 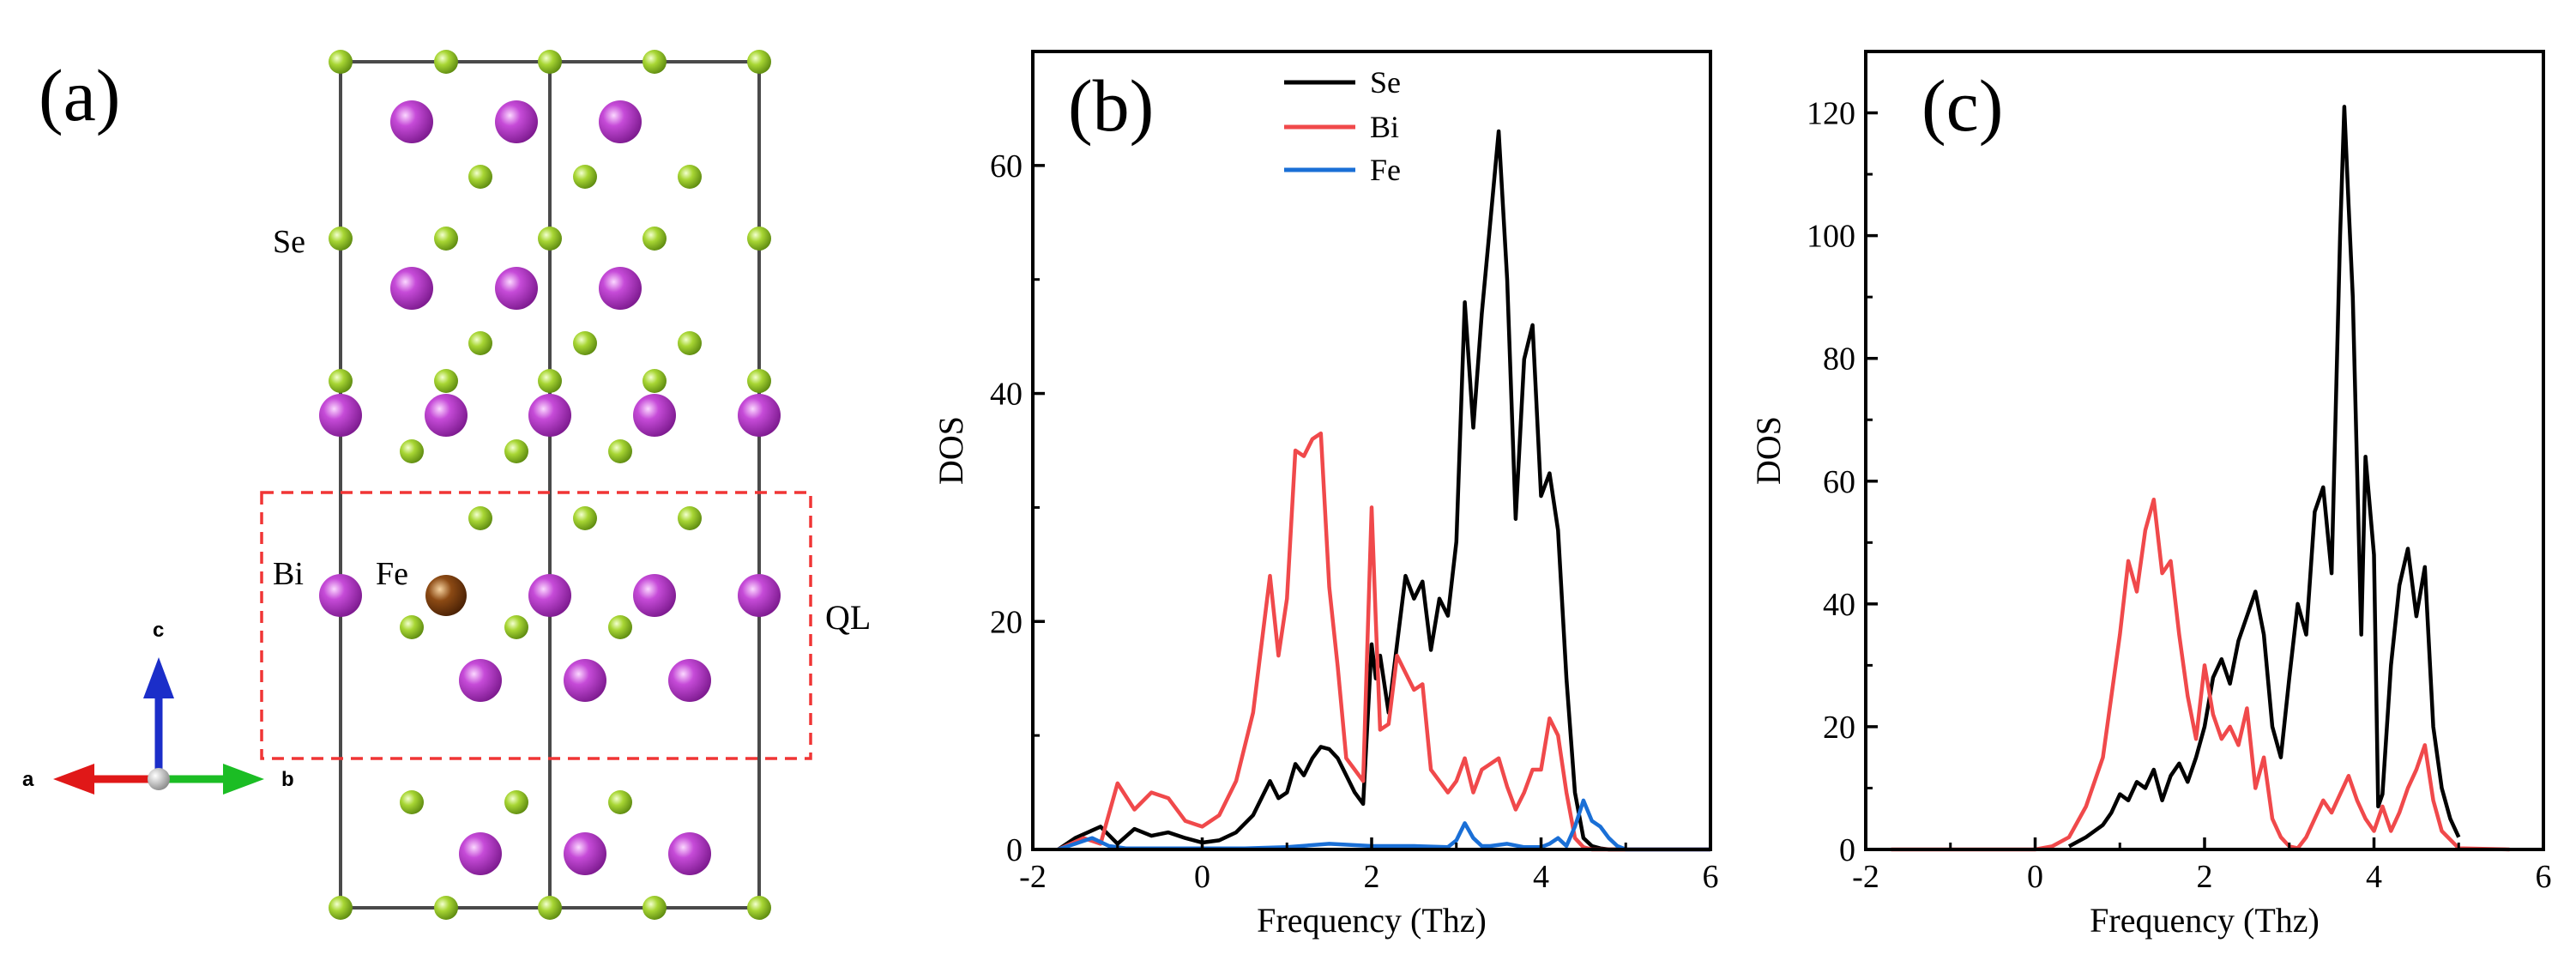 What do you see at coordinates (1385, 170) in the screenshot?
I see `legend-fe-label: Fe` at bounding box center [1385, 170].